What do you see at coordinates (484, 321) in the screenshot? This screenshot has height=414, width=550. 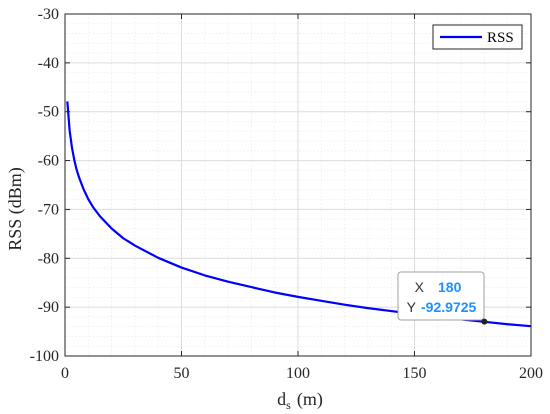 I see `datatip-marker` at bounding box center [484, 321].